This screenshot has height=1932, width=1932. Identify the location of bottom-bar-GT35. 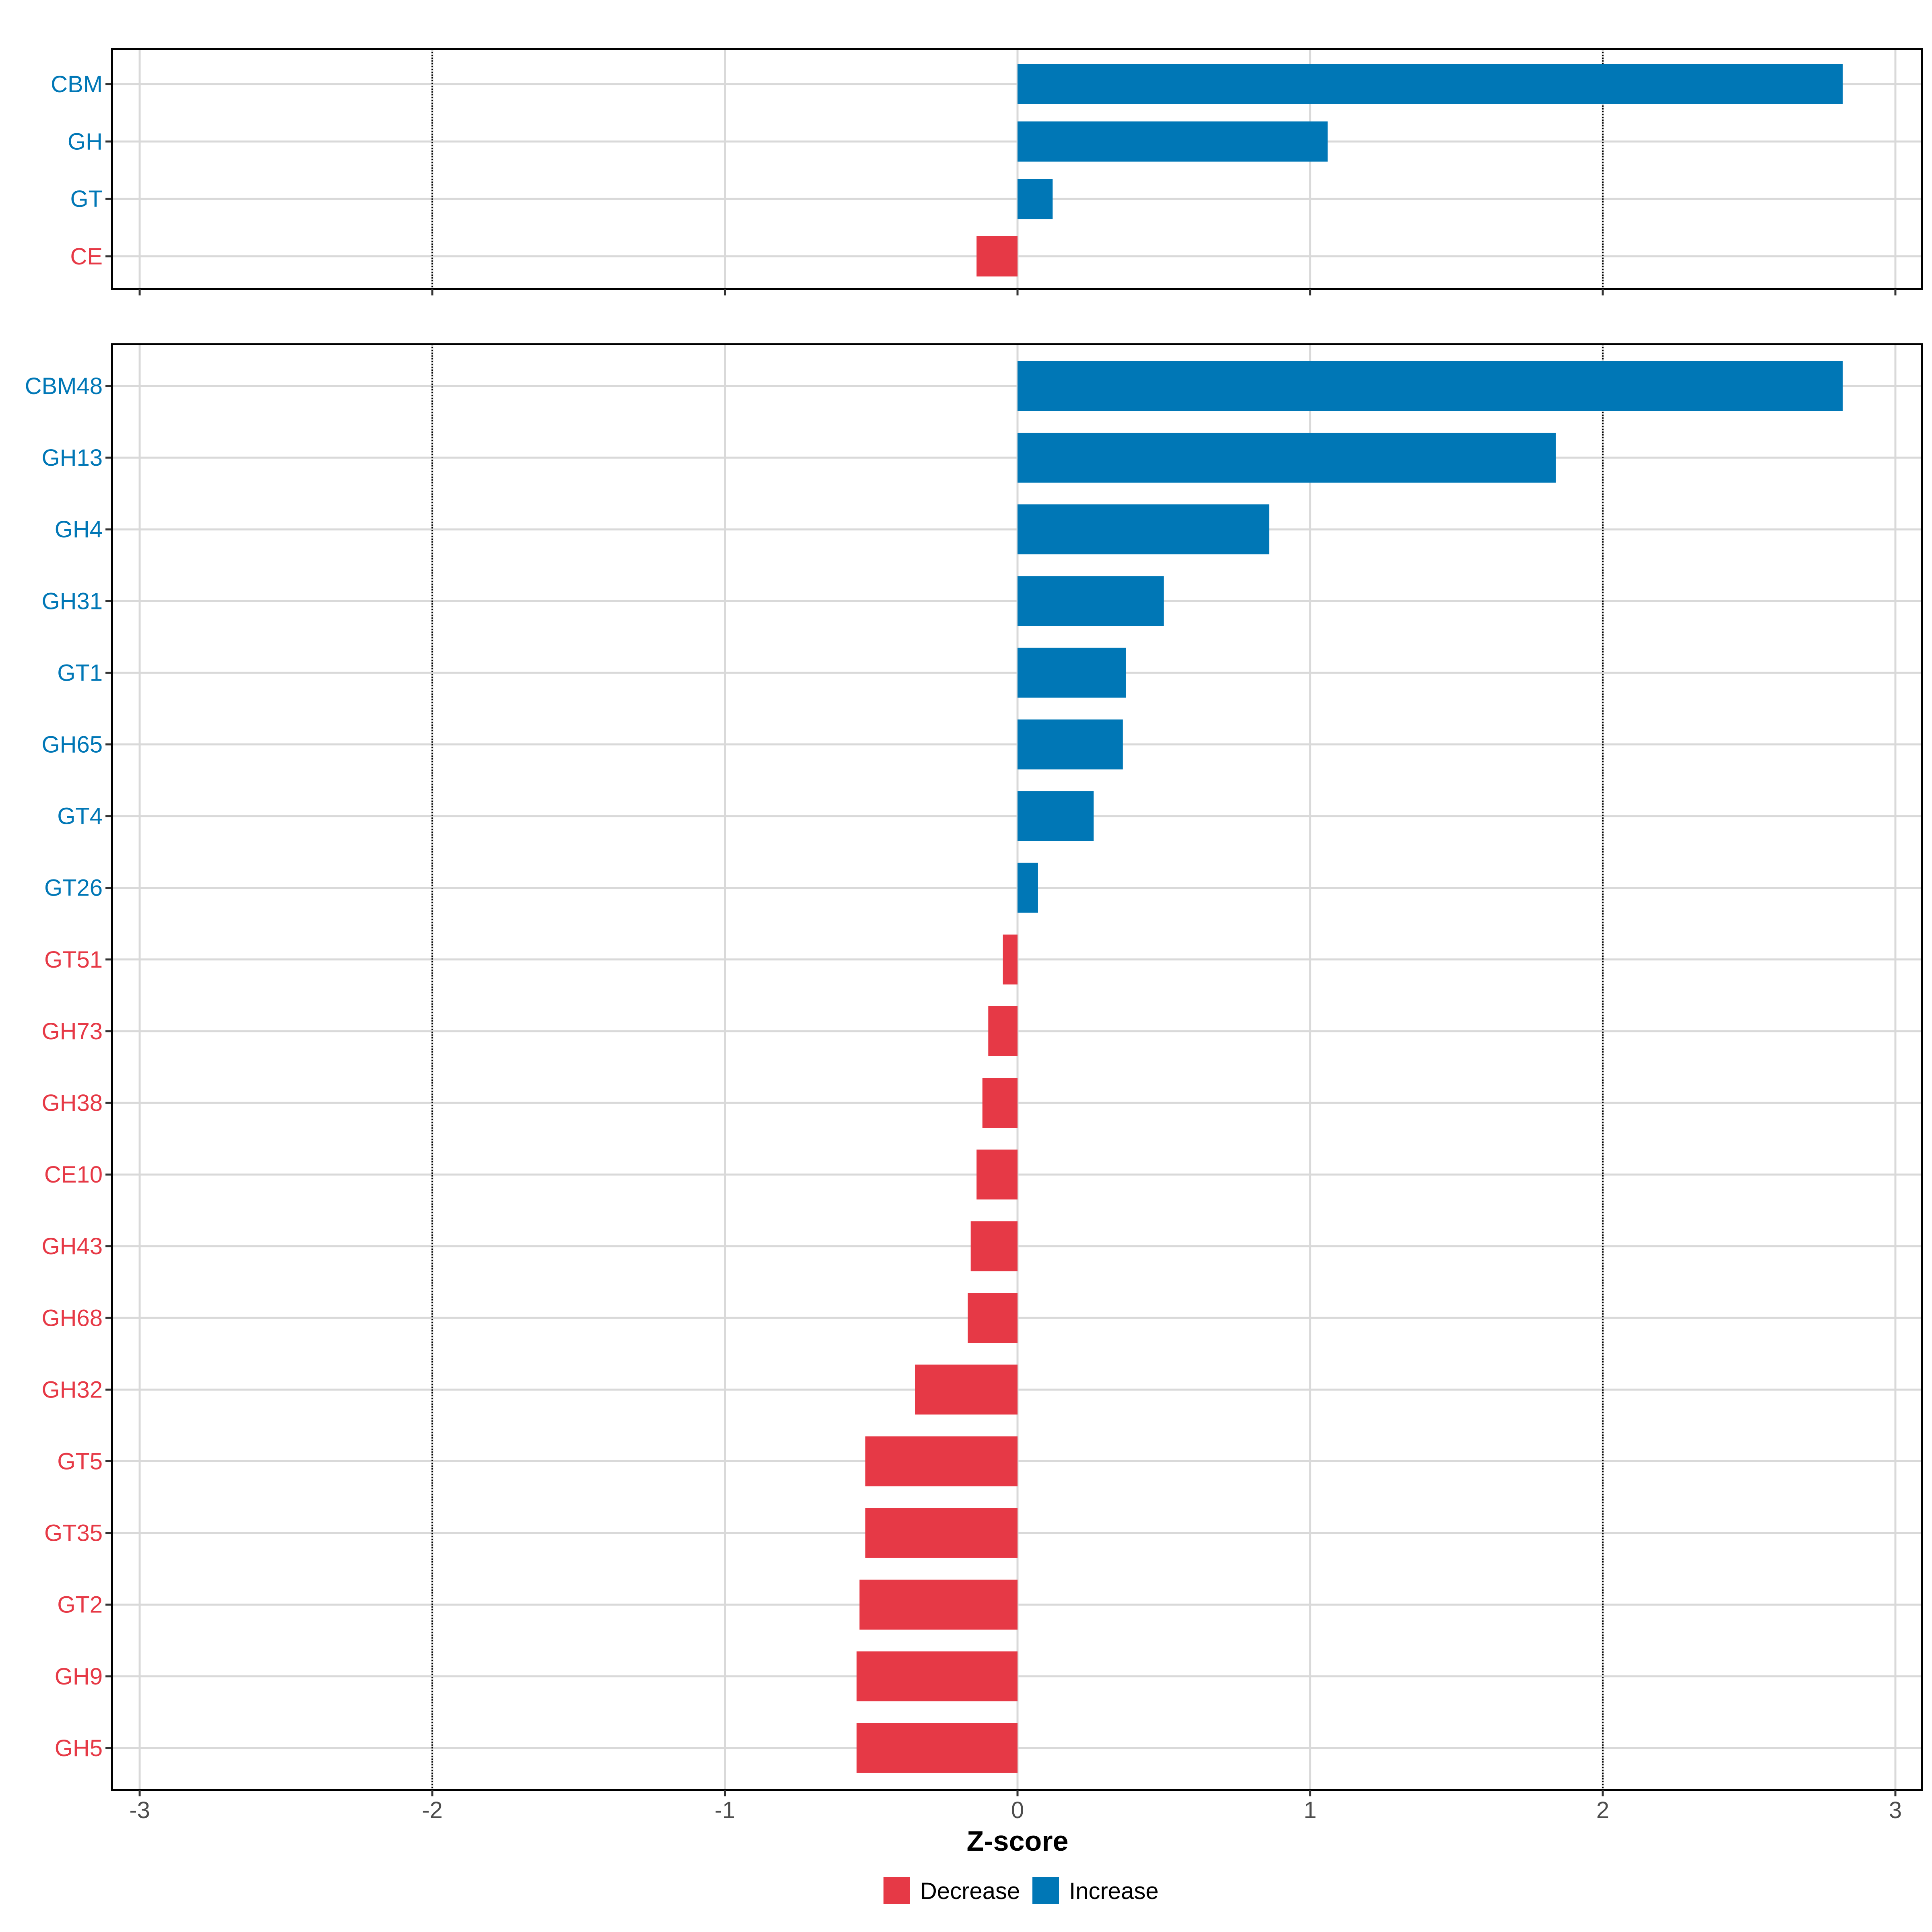
(941, 1533).